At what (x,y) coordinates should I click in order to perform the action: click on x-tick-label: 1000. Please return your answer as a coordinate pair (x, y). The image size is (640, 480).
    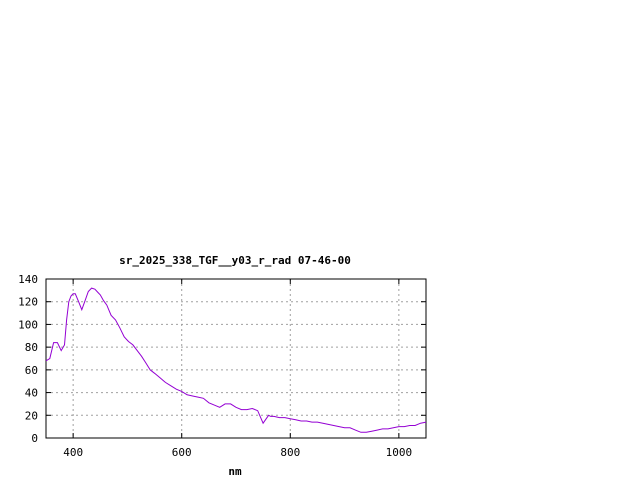
    Looking at the image, I should click on (399, 452).